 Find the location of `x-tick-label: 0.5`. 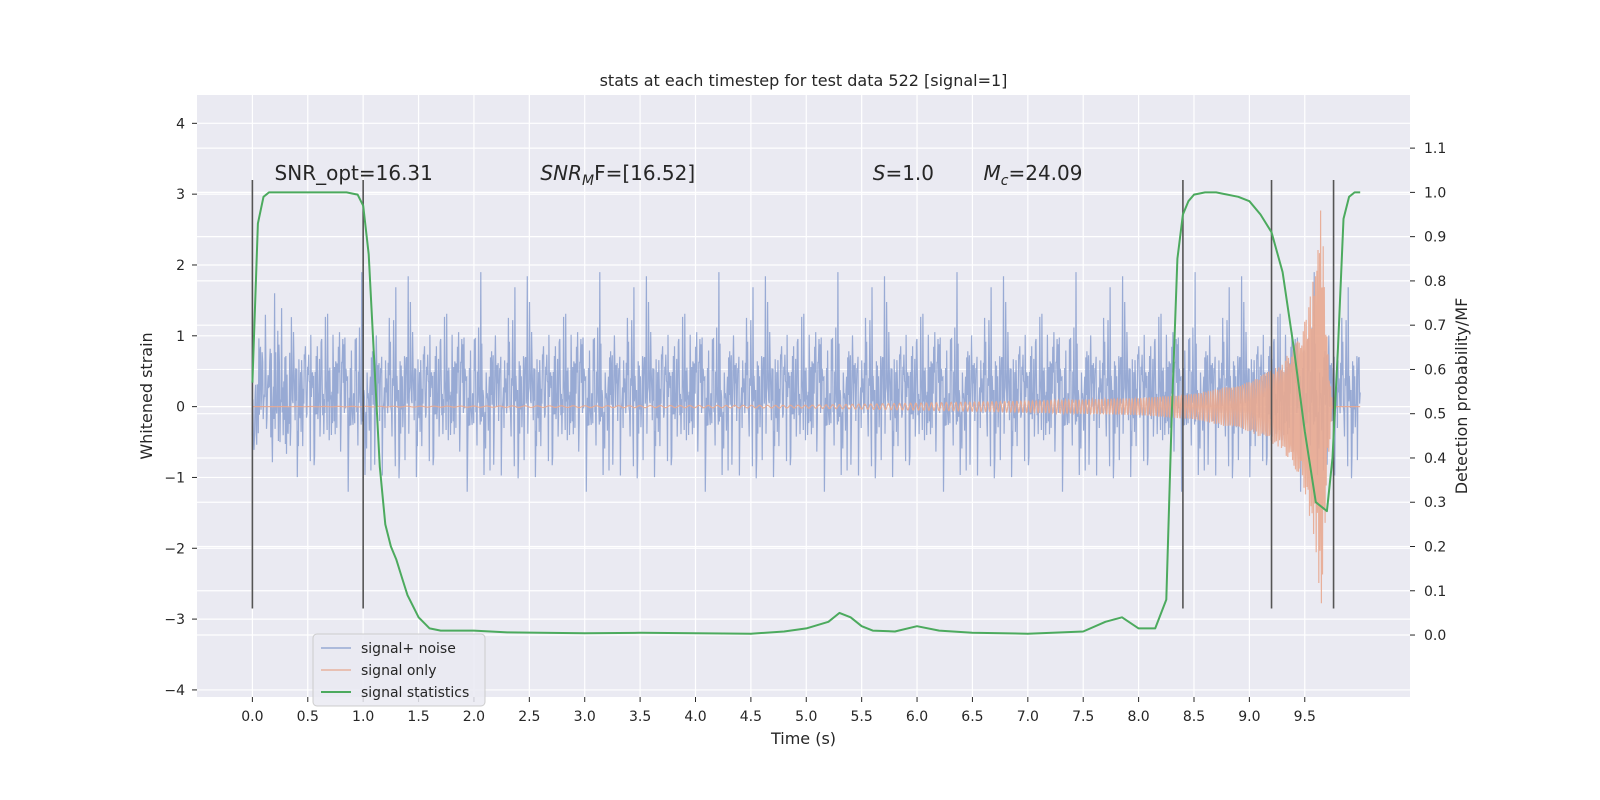

x-tick-label: 0.5 is located at coordinates (308, 717).